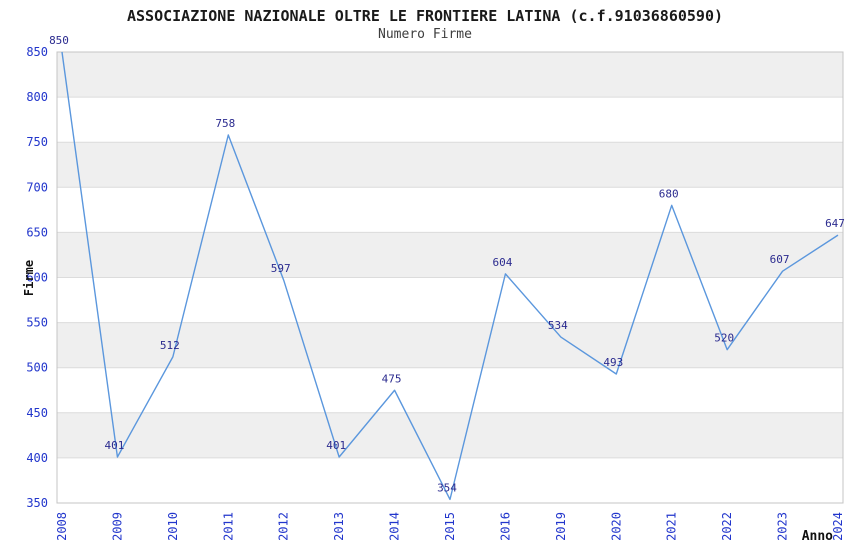 The width and height of the screenshot is (850, 550). Describe the element at coordinates (37, 503) in the screenshot. I see `y-tick-label: 350` at that location.